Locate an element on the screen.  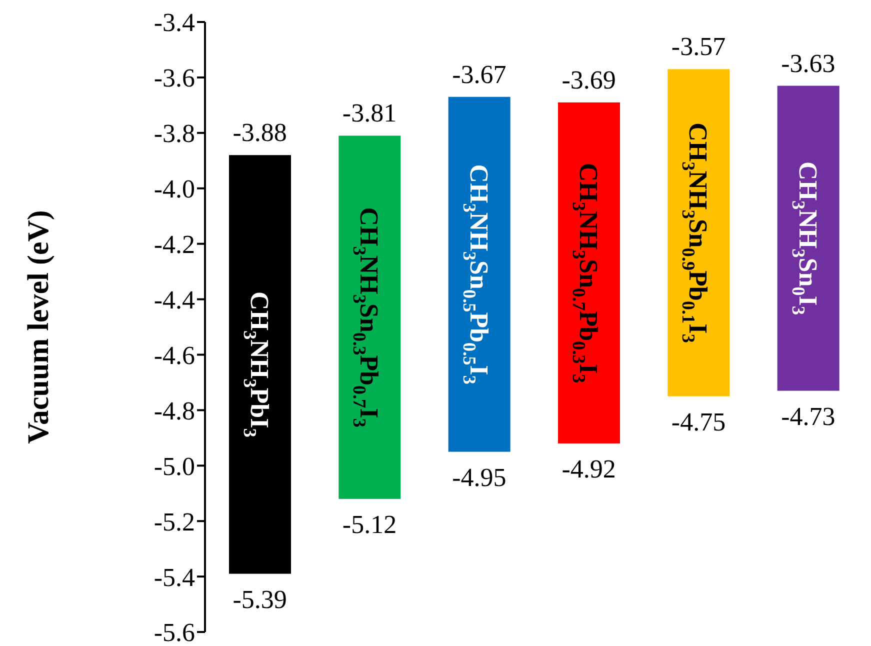
y-tick-label: -4.8 is located at coordinates (174, 411).